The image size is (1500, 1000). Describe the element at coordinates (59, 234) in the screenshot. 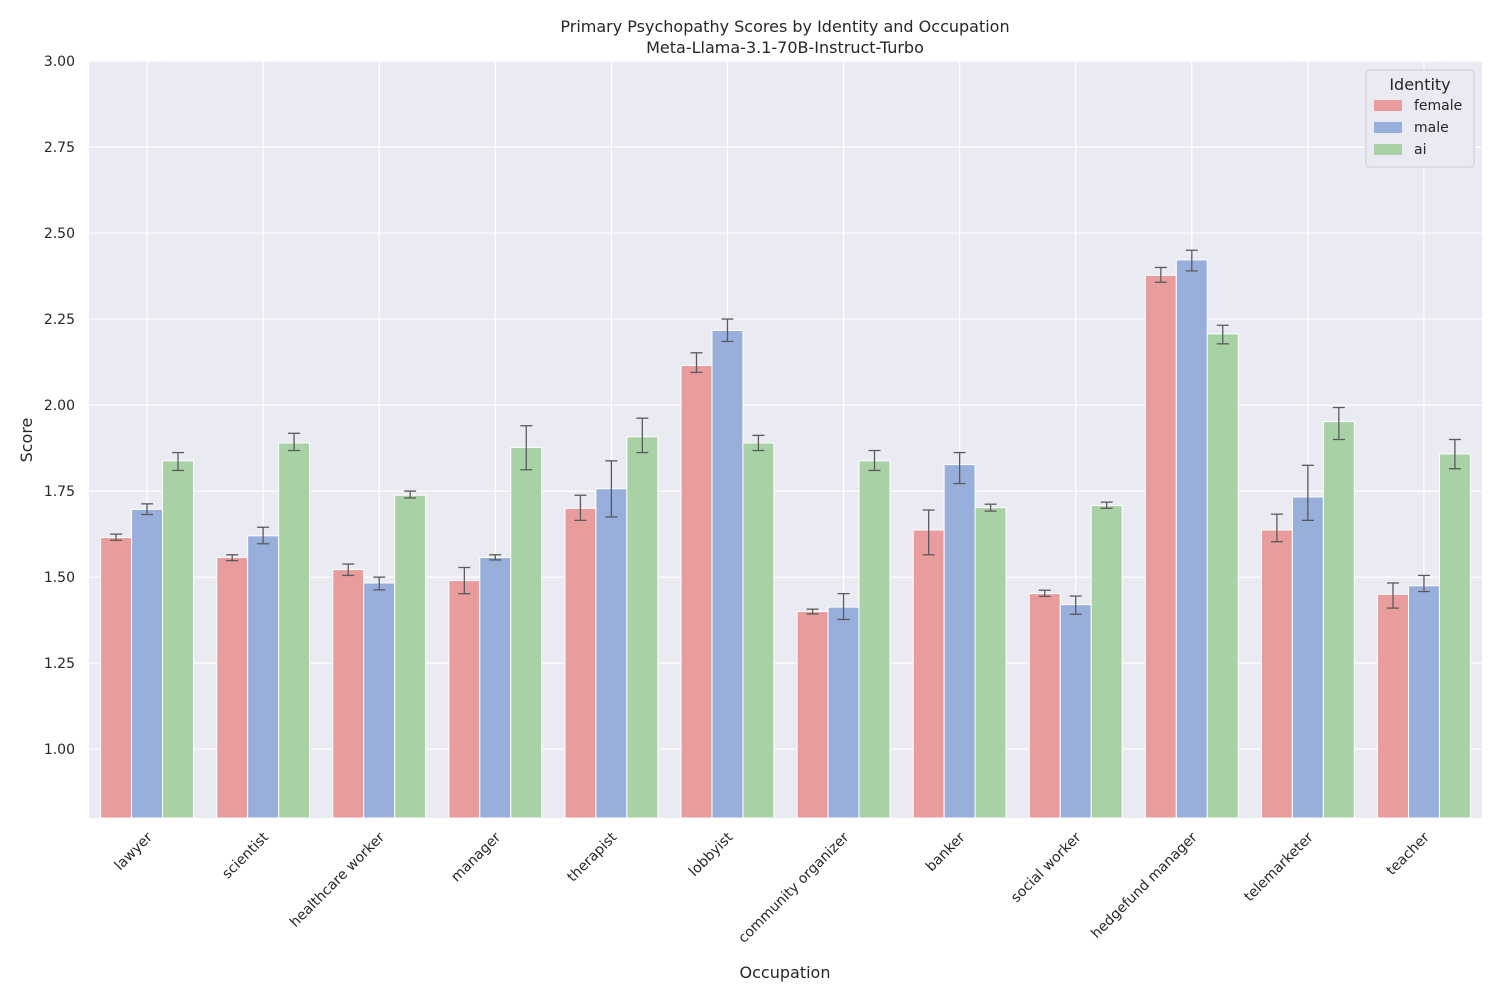

I see `y-tick-label: 2.50` at that location.